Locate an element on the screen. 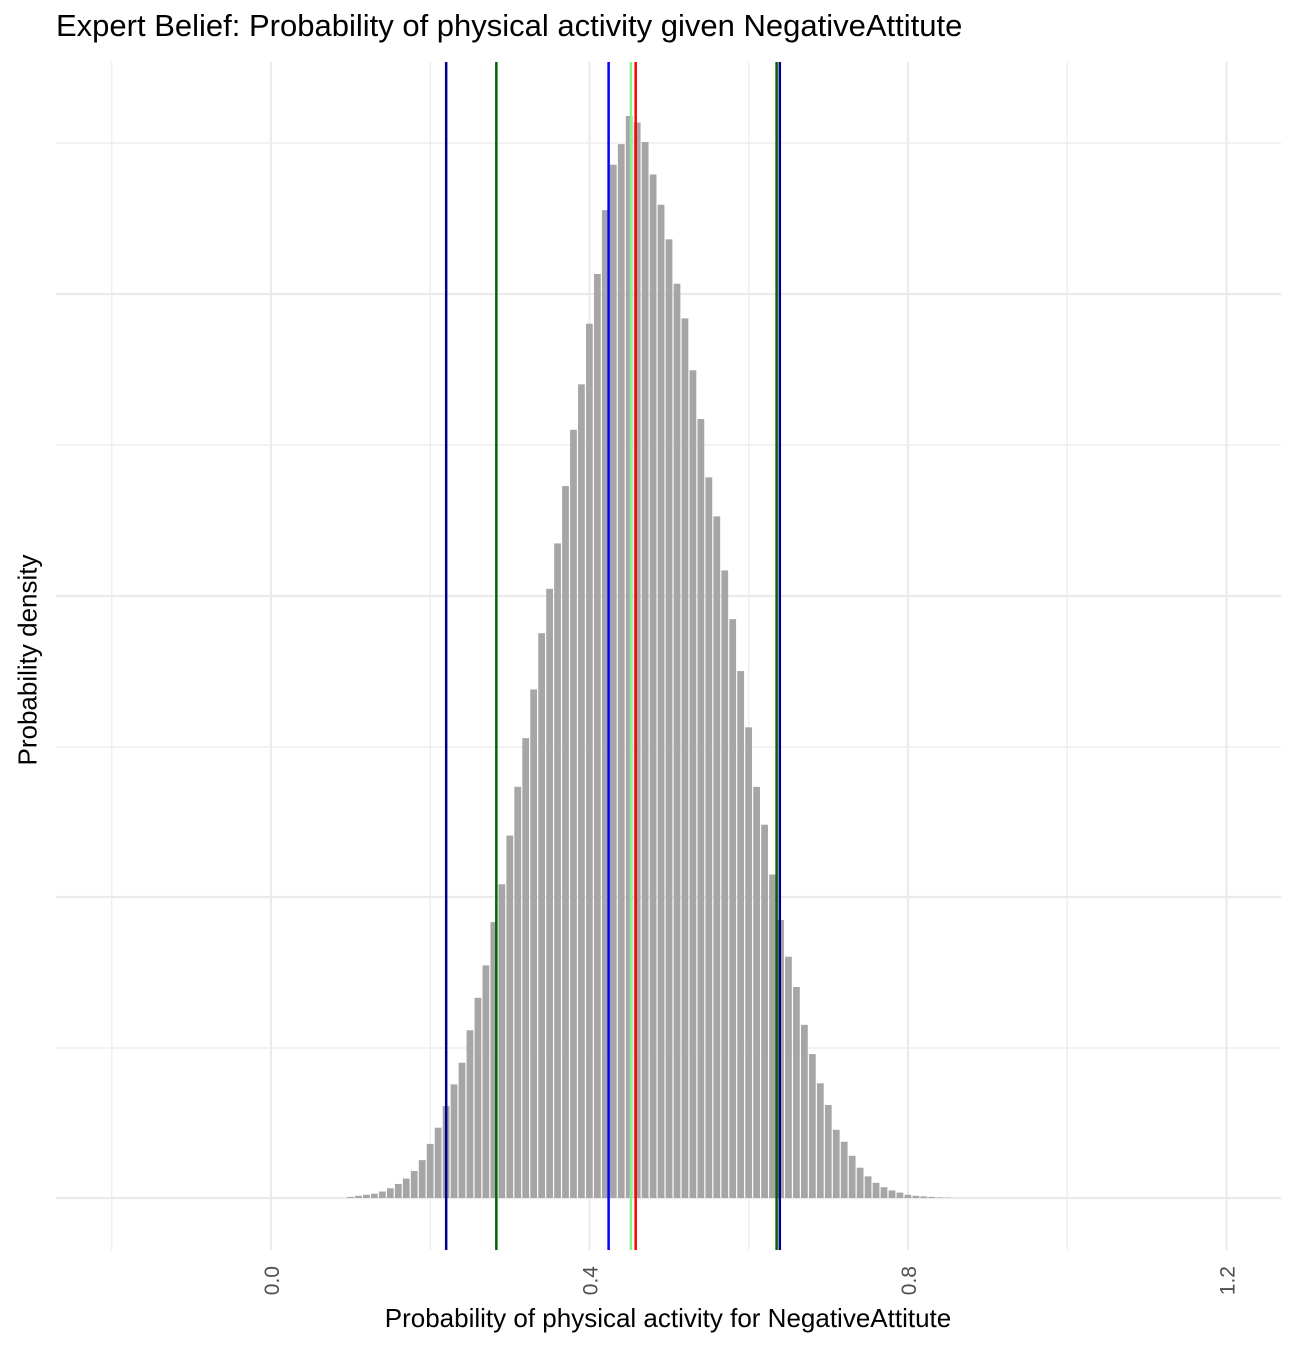 The width and height of the screenshot is (1296, 1348). x-tick-label: 1.2 is located at coordinates (1228, 1280).